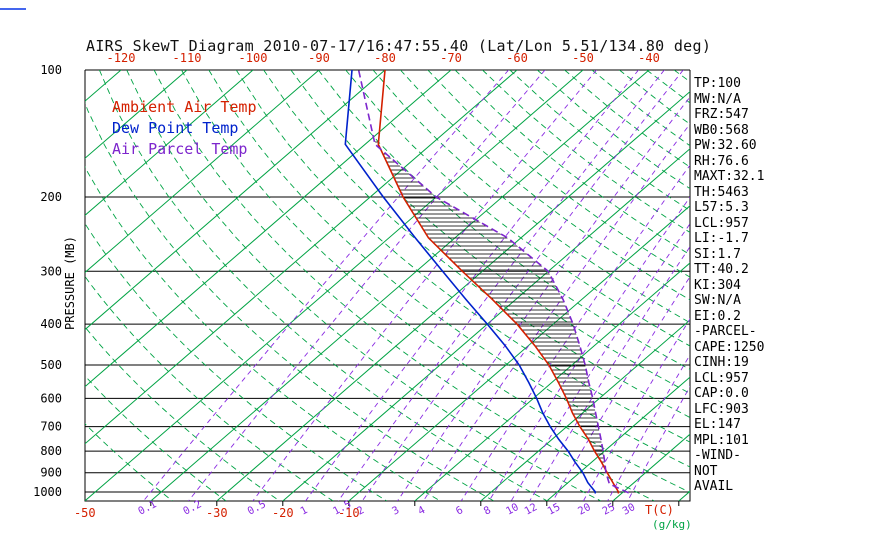 Image resolution: width=870 pixels, height=560 pixels. I want to click on svg-text: -60, so click(517, 58).